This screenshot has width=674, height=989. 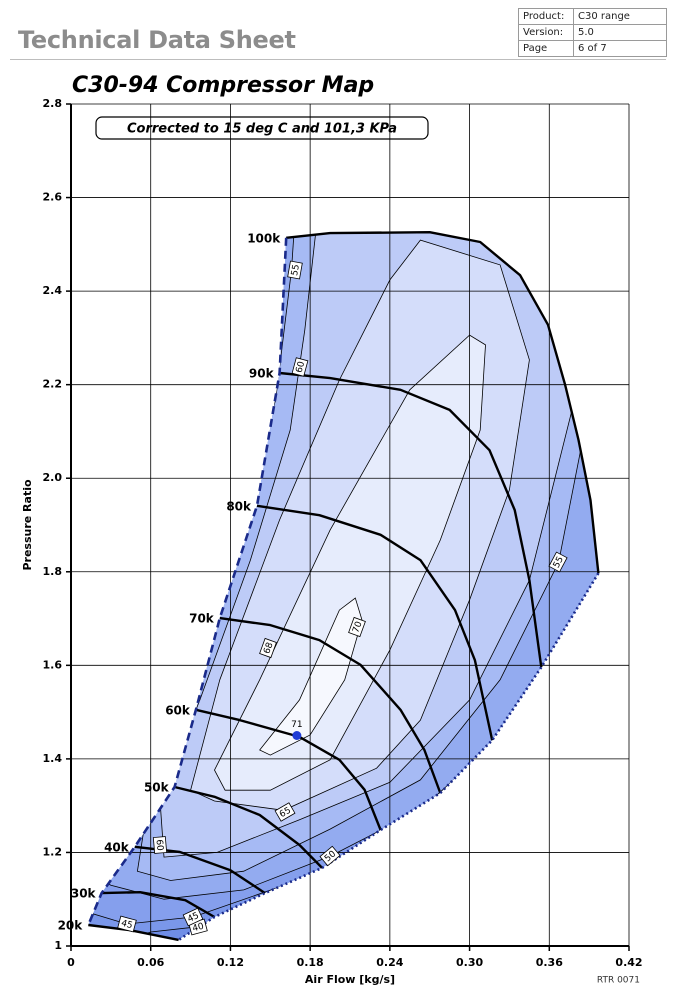 What do you see at coordinates (469, 962) in the screenshot?
I see `x-tick-label: 0.30` at bounding box center [469, 962].